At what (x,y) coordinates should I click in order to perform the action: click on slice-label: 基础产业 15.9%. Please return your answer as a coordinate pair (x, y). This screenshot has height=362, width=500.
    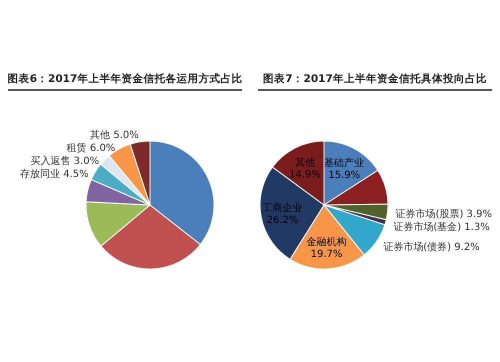
    Looking at the image, I should click on (344, 169).